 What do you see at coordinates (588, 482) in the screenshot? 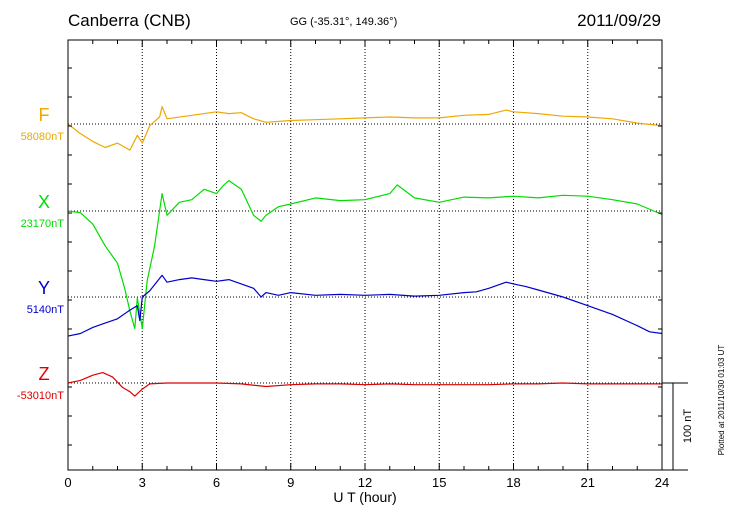
I see `x-tick-label-21: 21` at bounding box center [588, 482].